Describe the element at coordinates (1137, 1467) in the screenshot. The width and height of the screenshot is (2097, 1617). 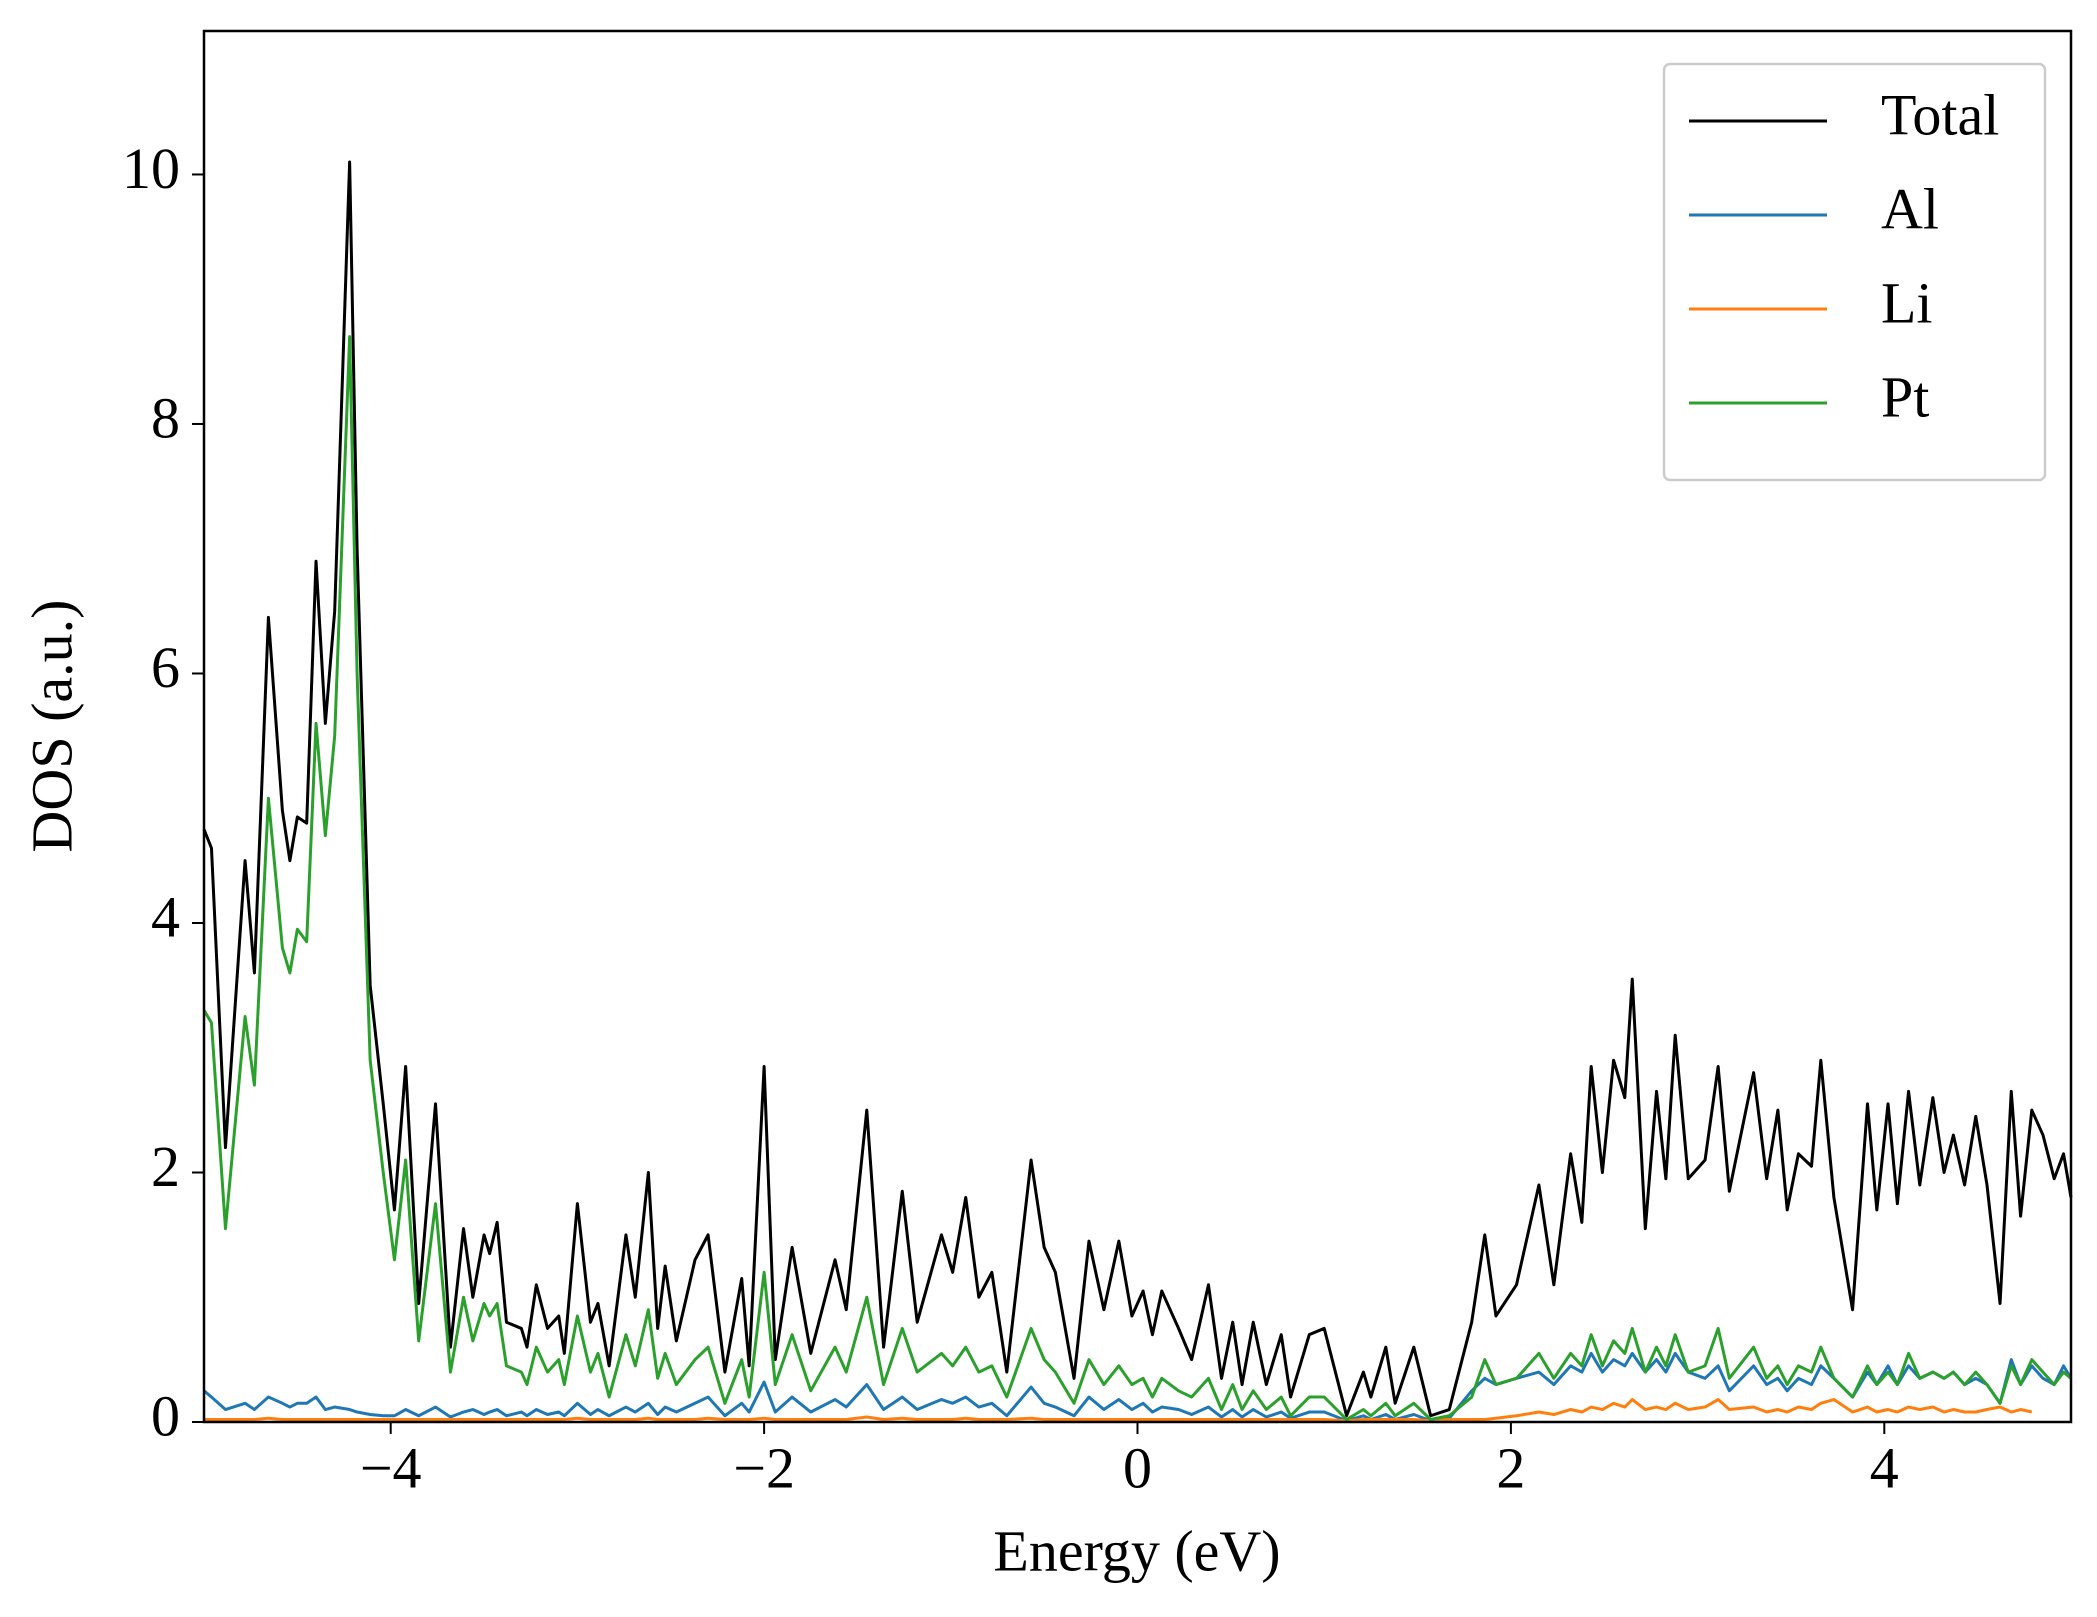
I see `x-tick-label: 0` at that location.